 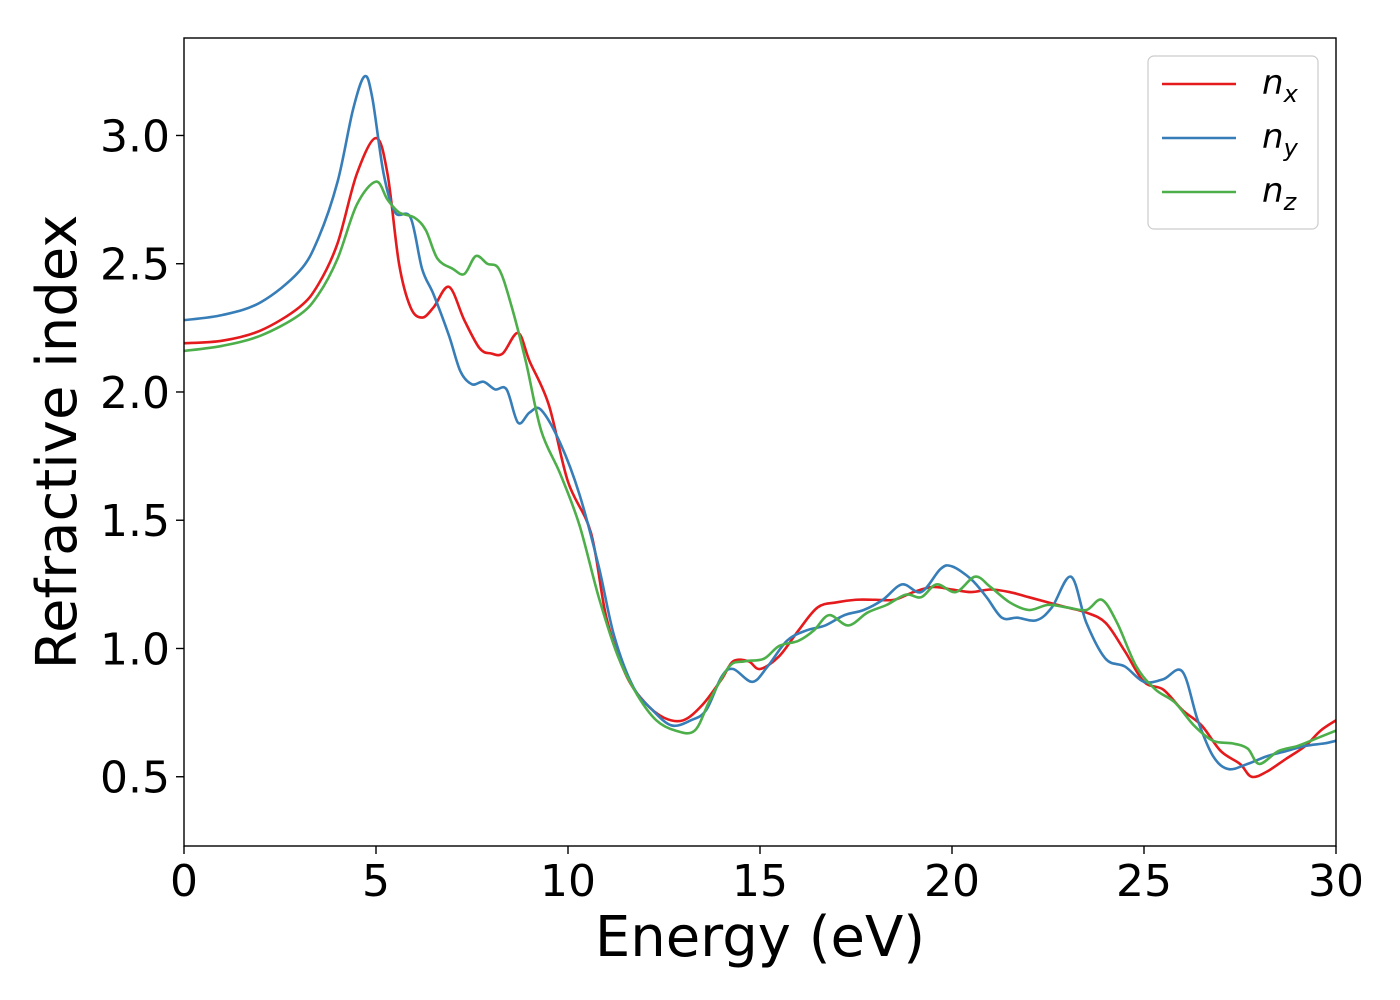 I want to click on y-axis-label: Refractive index, so click(x=57, y=442).